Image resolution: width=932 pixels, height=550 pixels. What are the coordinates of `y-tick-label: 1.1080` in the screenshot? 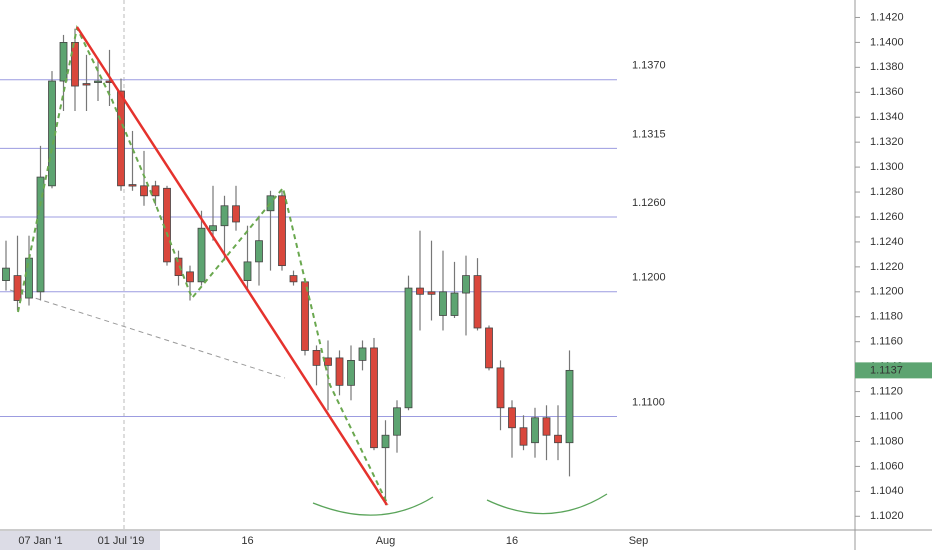 It's located at (887, 441).